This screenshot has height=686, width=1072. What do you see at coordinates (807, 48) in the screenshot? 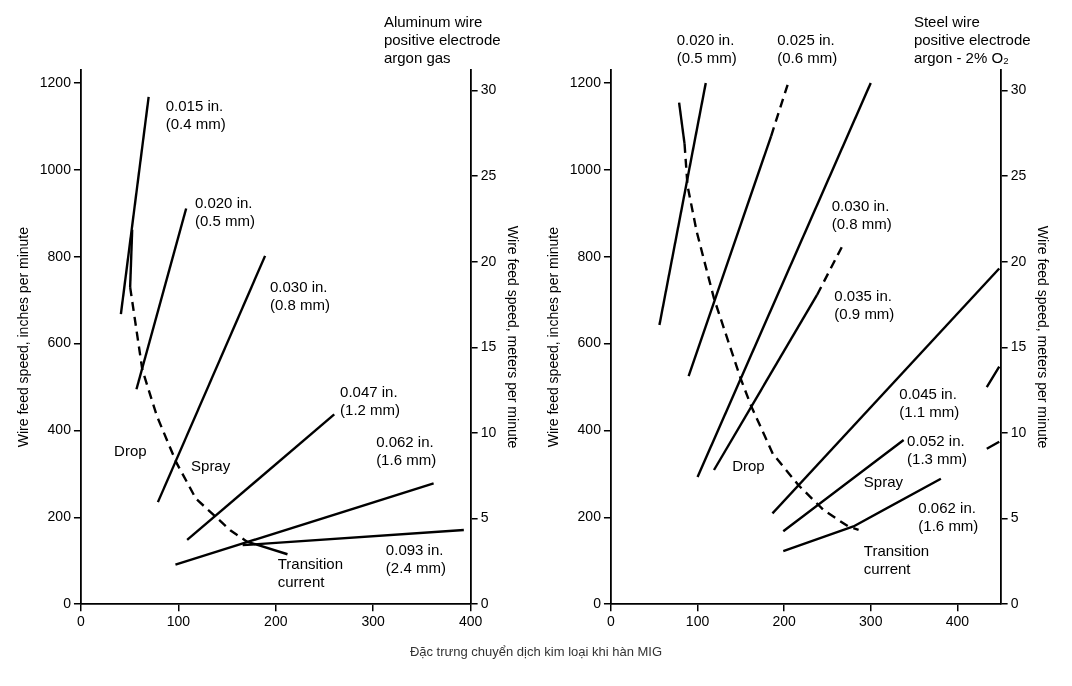
I see `series-label: 0.025 in. (0.6 mm)` at bounding box center [807, 48].